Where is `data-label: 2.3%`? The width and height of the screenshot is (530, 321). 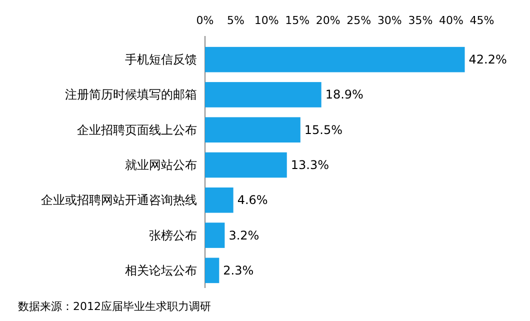 data-label: 2.3% is located at coordinates (238, 270).